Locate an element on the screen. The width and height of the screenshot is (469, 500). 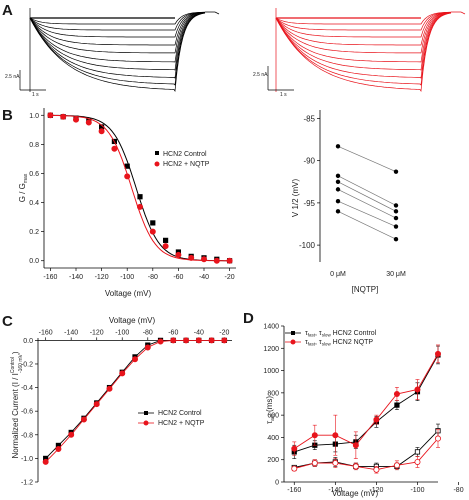
legend-label-nqtp: HCN2 + NQTP is located at coordinates (186, 164).